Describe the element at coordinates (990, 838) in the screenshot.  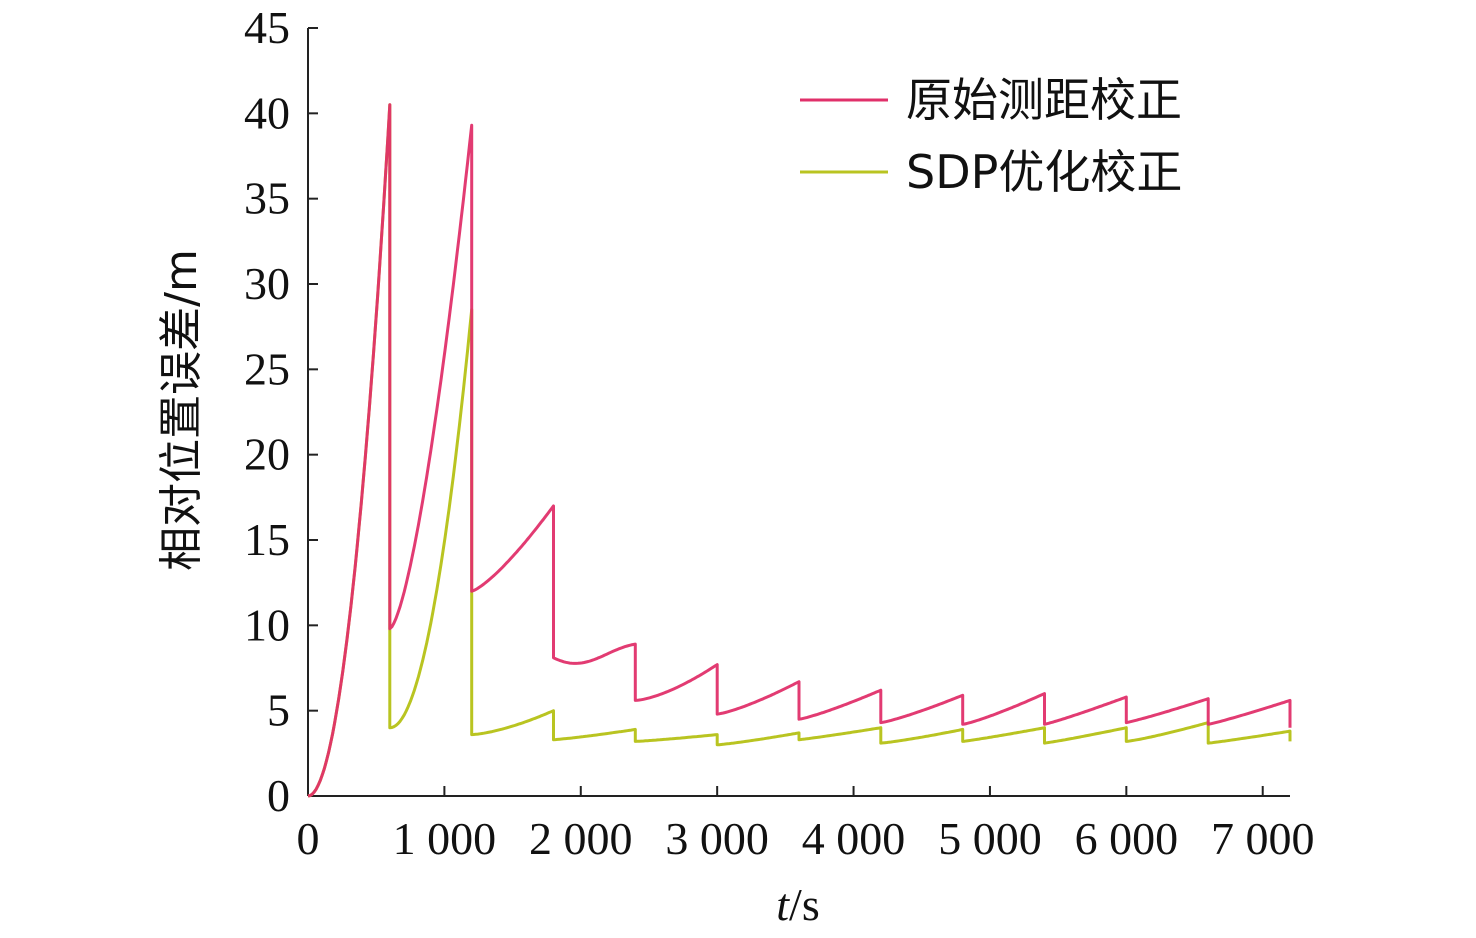
I see `x-tick-label: 5 000` at that location.